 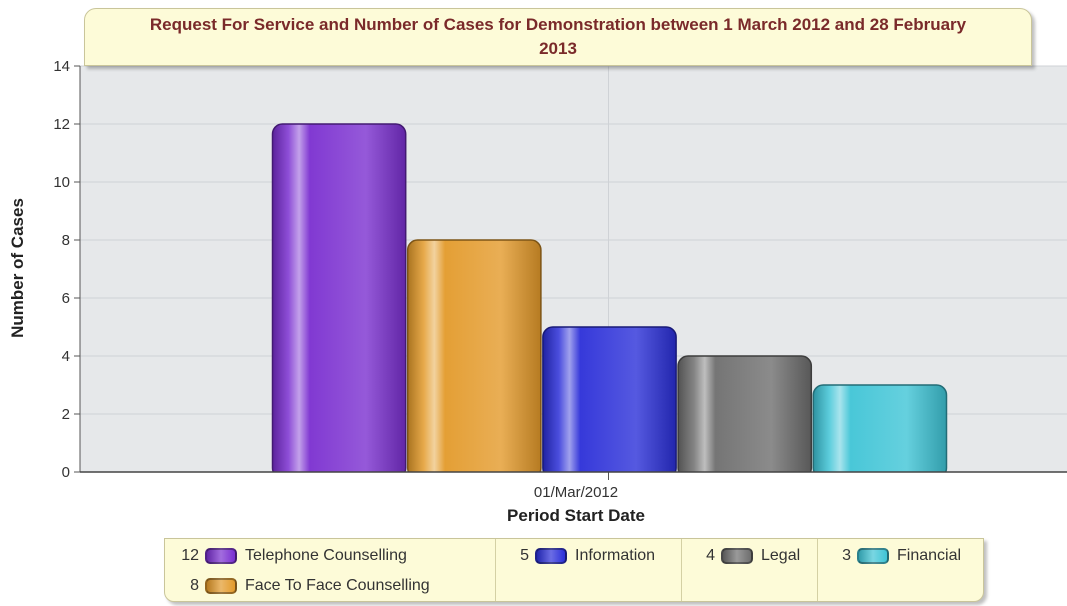 What do you see at coordinates (710, 555) in the screenshot?
I see `legend-item-value: 4` at bounding box center [710, 555].